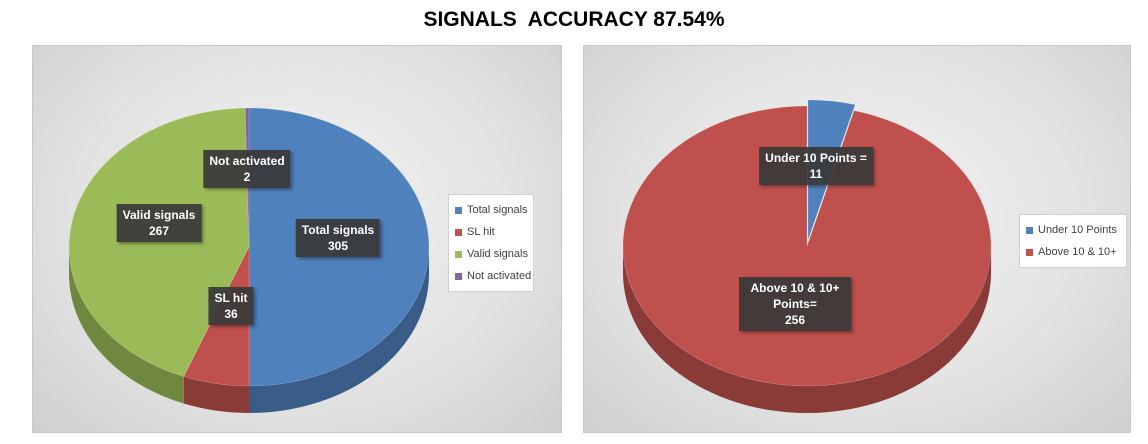 This screenshot has width=1148, height=444. What do you see at coordinates (247, 177) in the screenshot?
I see `data-label-value: 2` at bounding box center [247, 177].